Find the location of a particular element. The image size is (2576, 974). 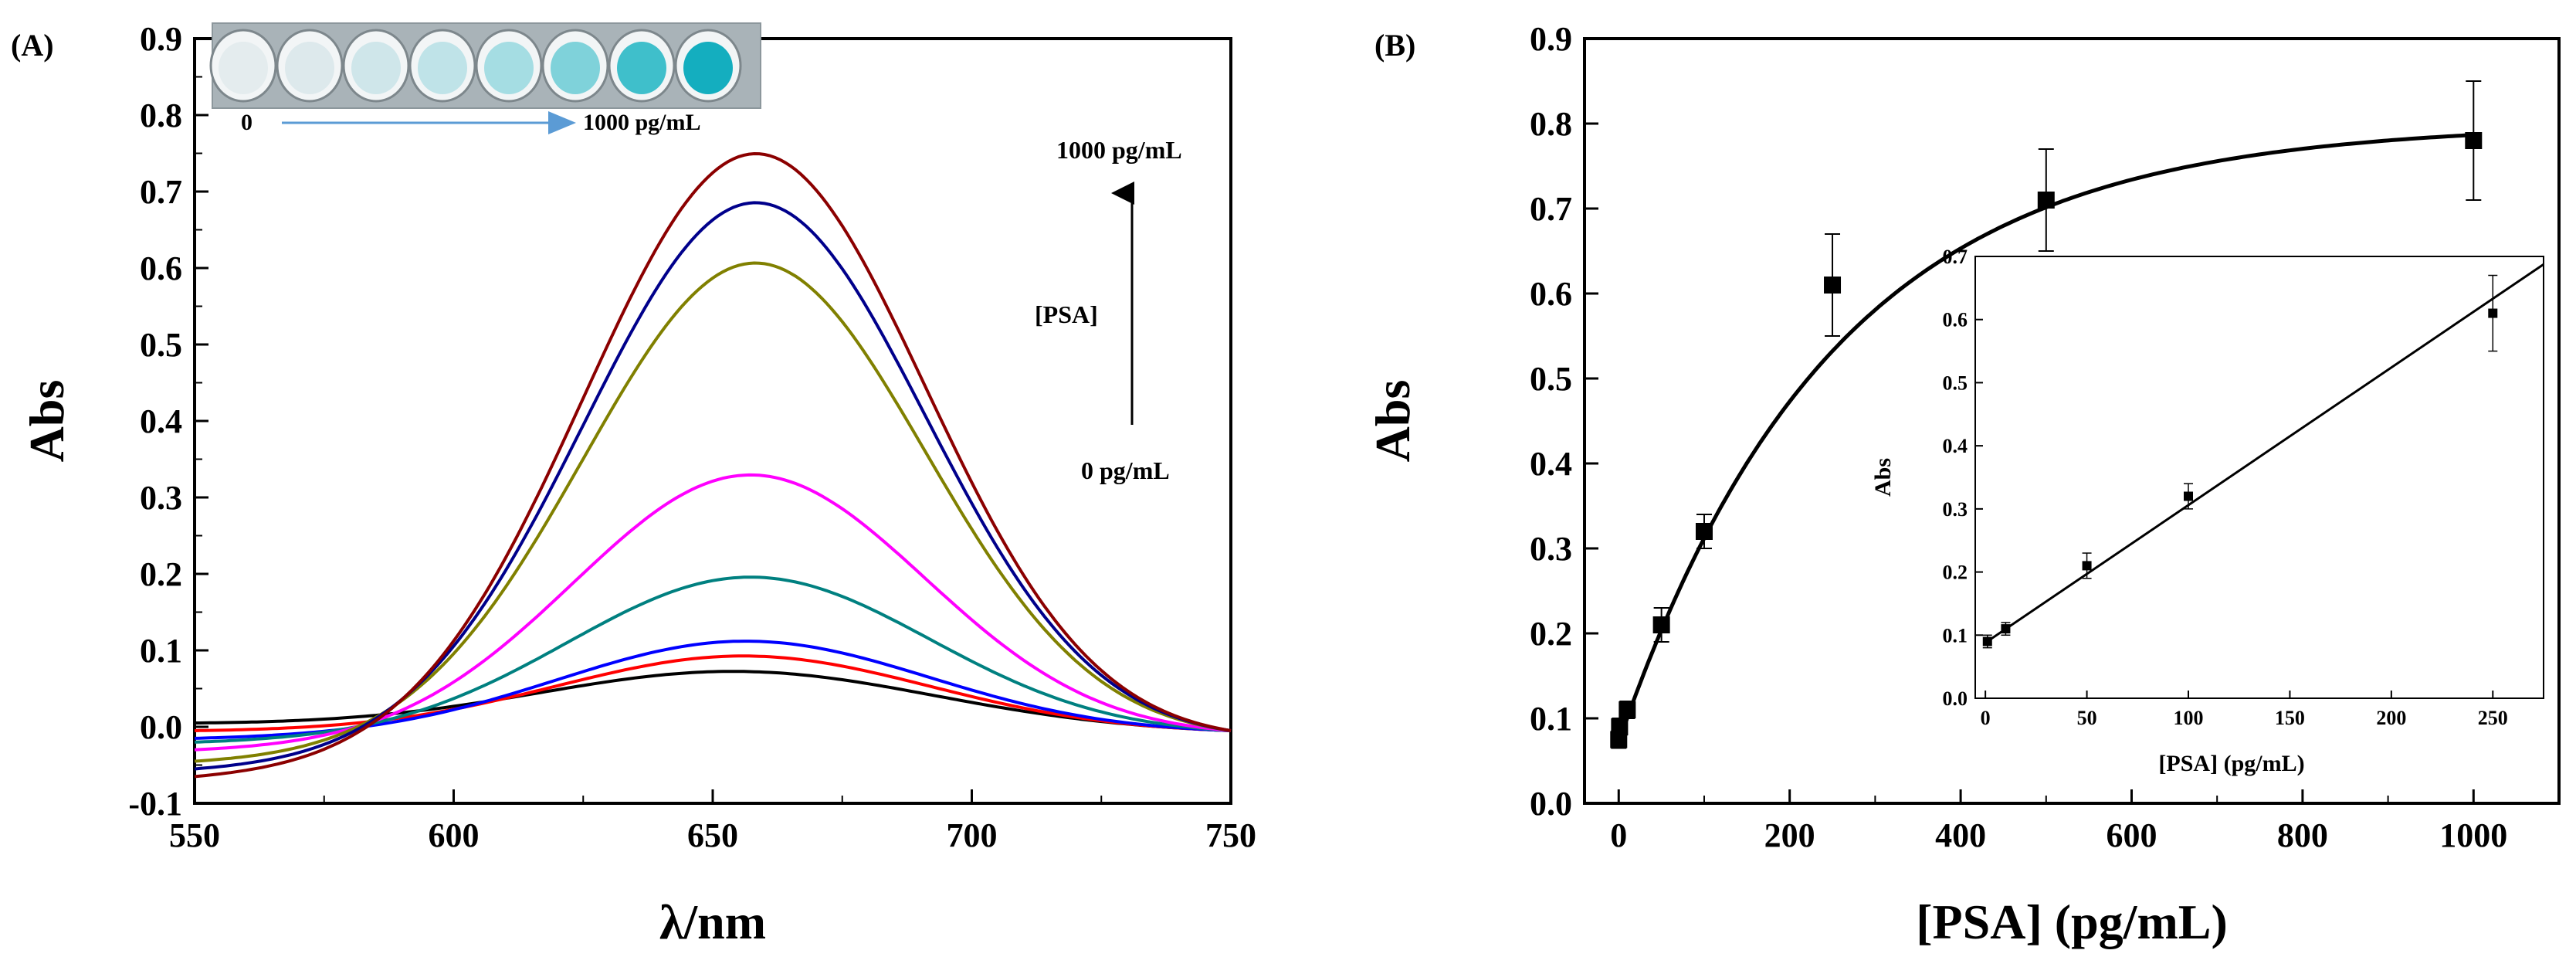

panel-a-y-tick-label: 0.4 is located at coordinates (161, 421).